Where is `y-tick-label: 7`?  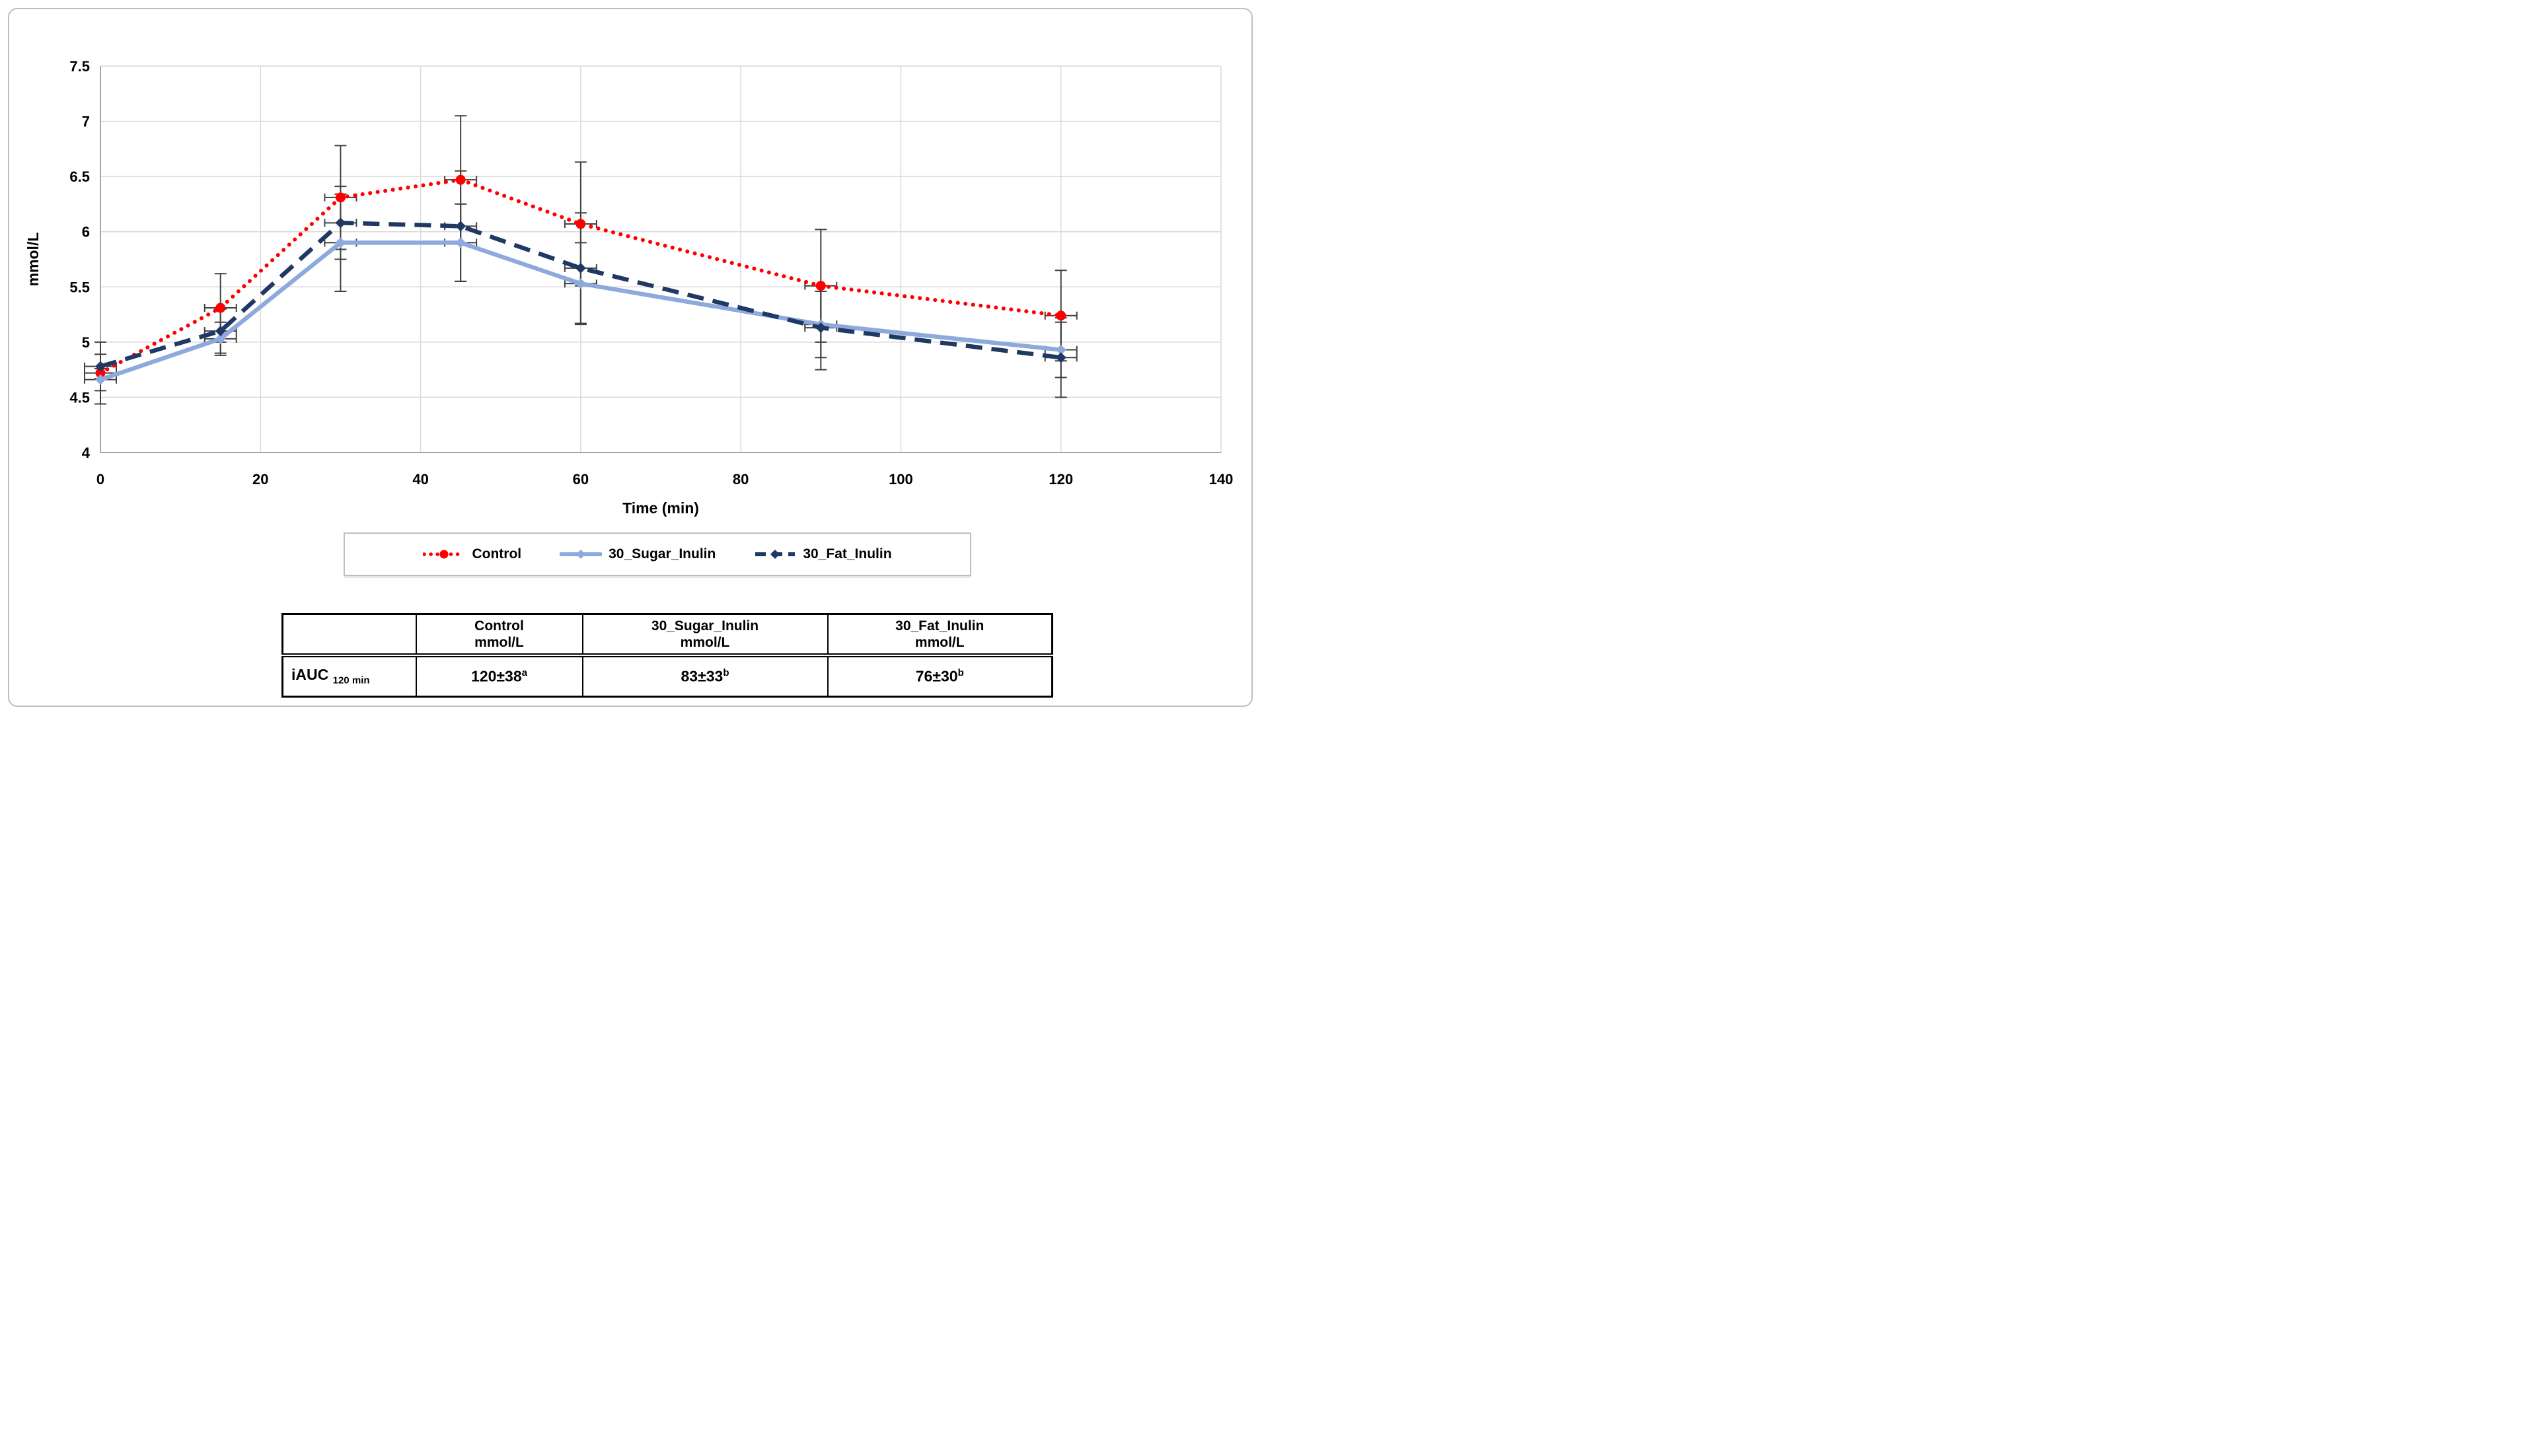 y-tick-label: 7 is located at coordinates (86, 122).